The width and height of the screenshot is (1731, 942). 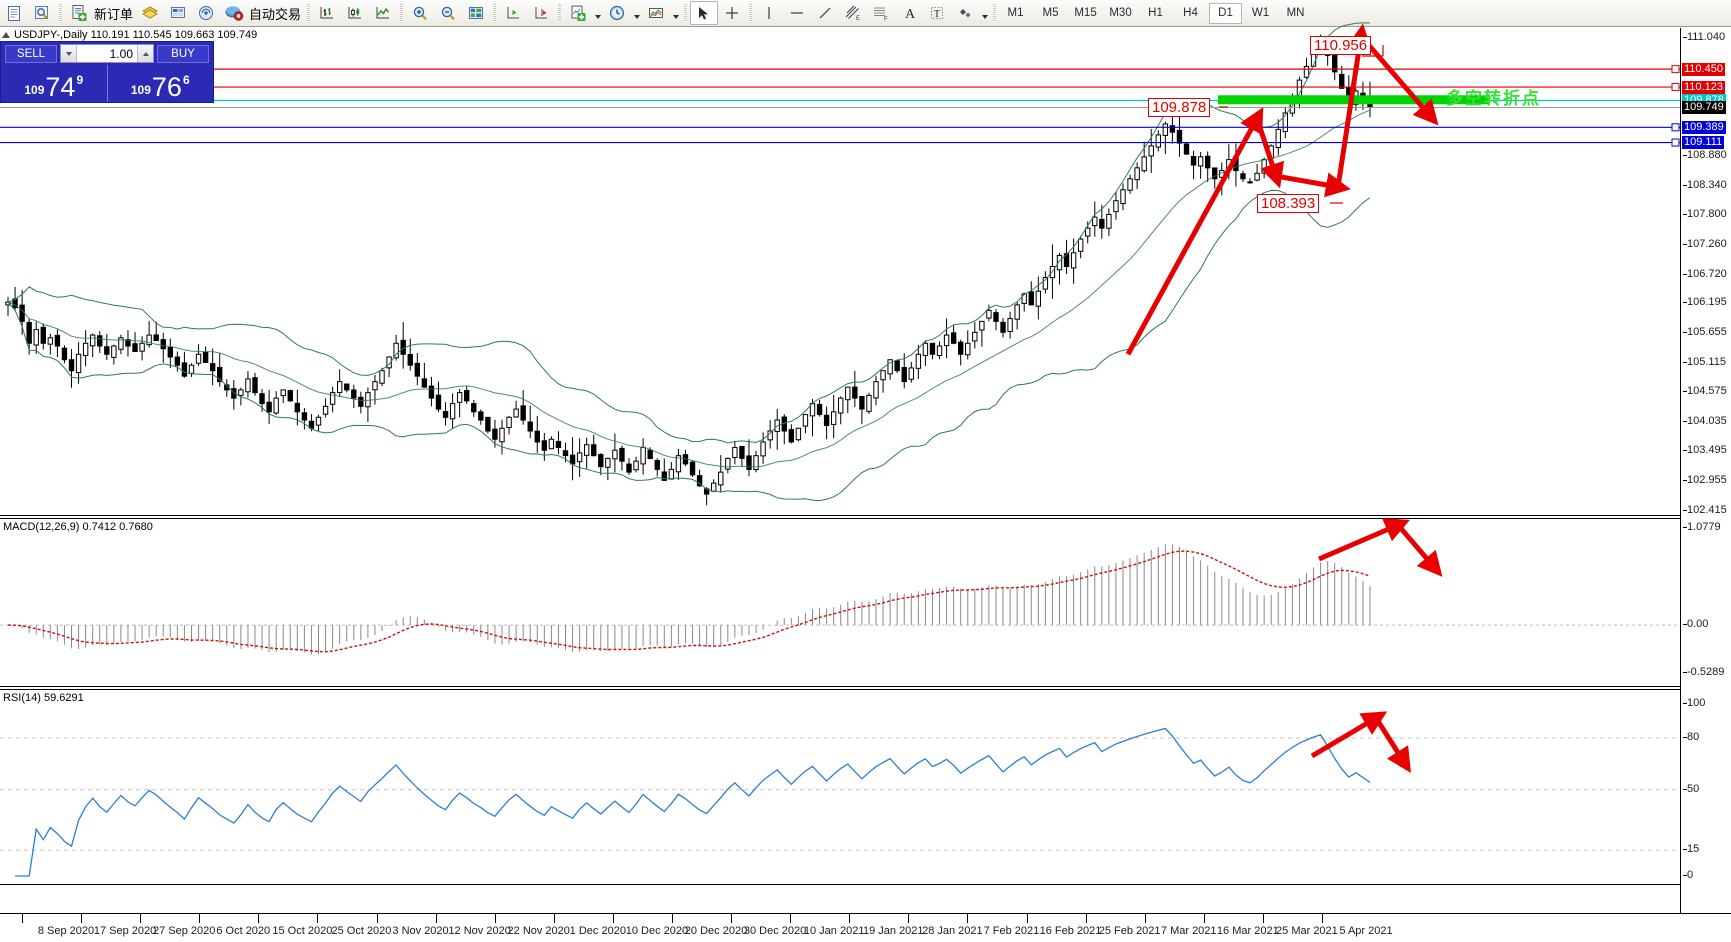 I want to click on auto-scroll-icon, so click(x=541, y=13).